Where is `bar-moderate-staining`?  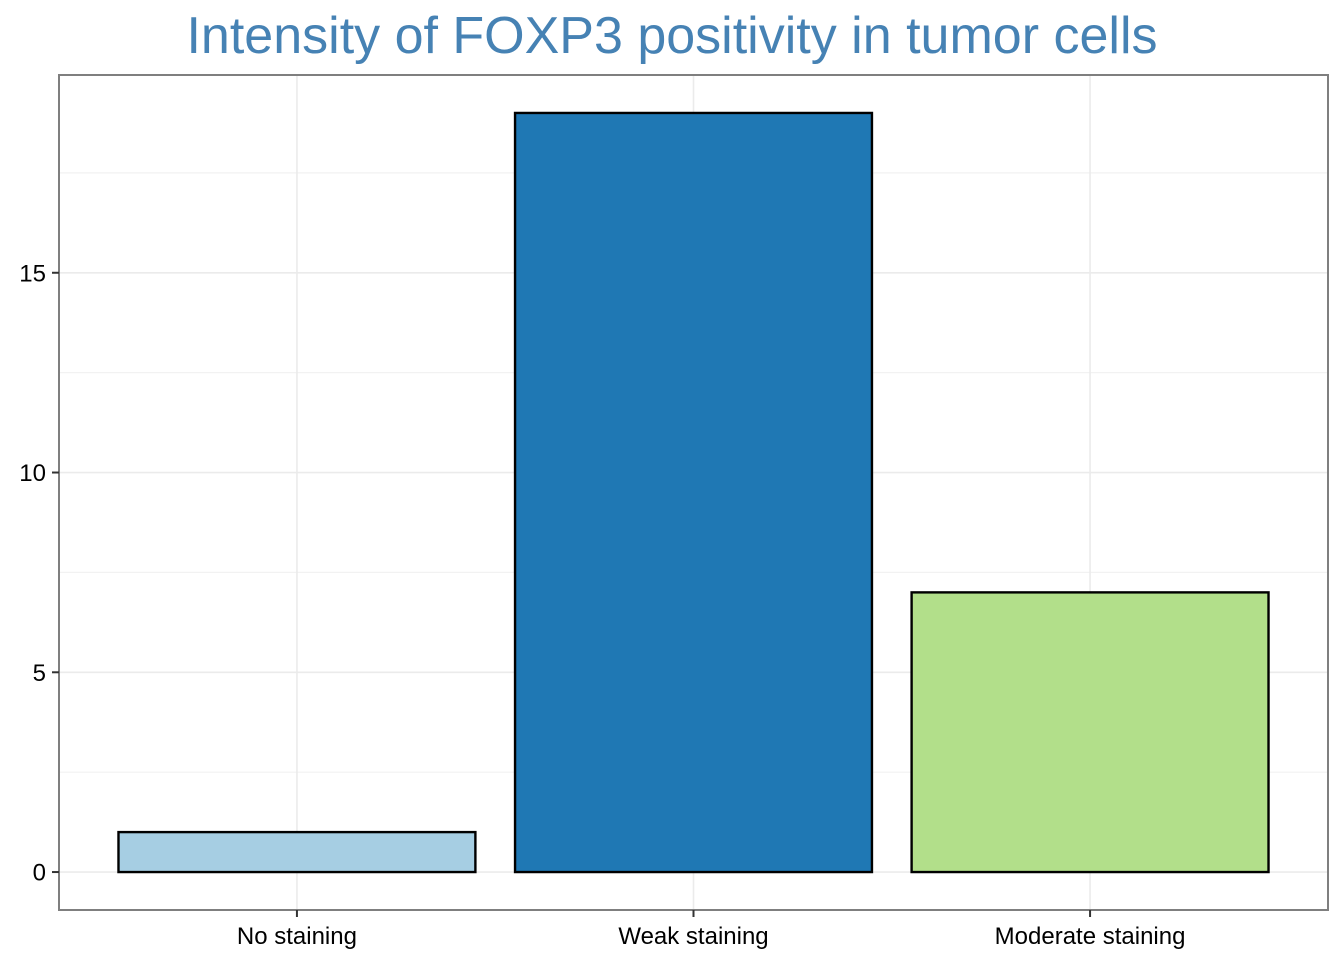
bar-moderate-staining is located at coordinates (1090, 732).